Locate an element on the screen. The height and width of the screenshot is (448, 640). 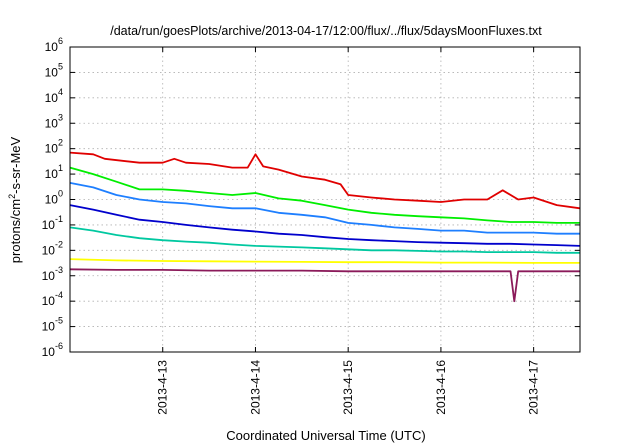
y-tick-label: 10² is located at coordinates (54, 147).